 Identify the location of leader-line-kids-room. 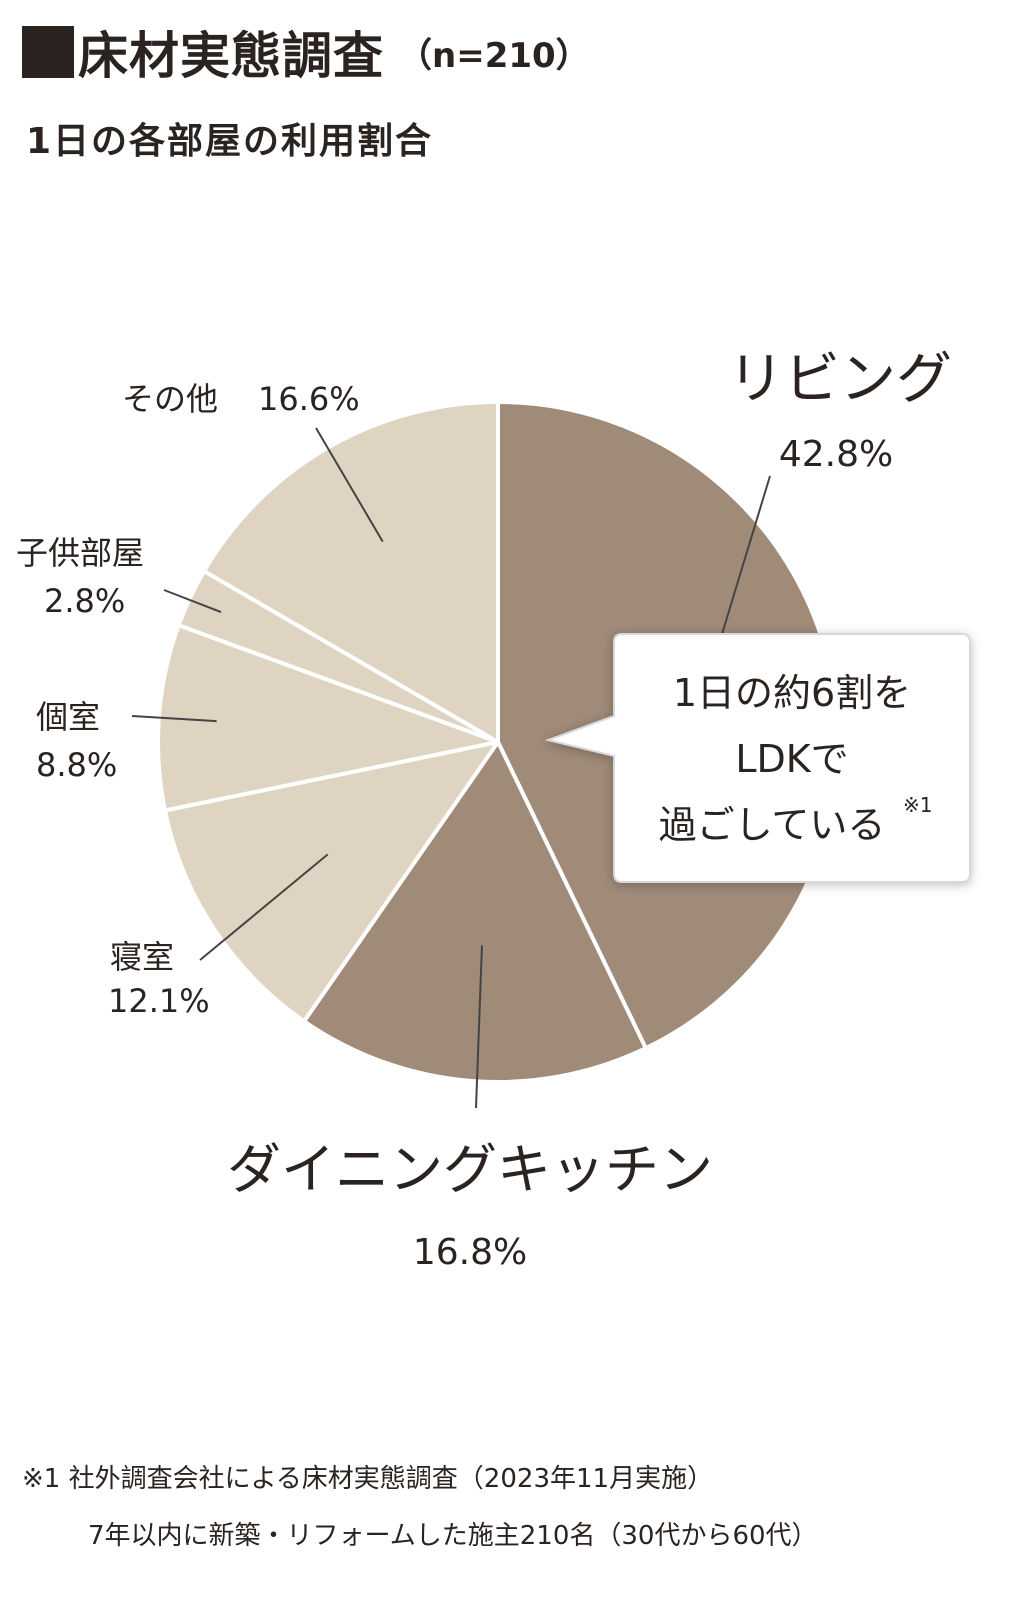
(192, 601).